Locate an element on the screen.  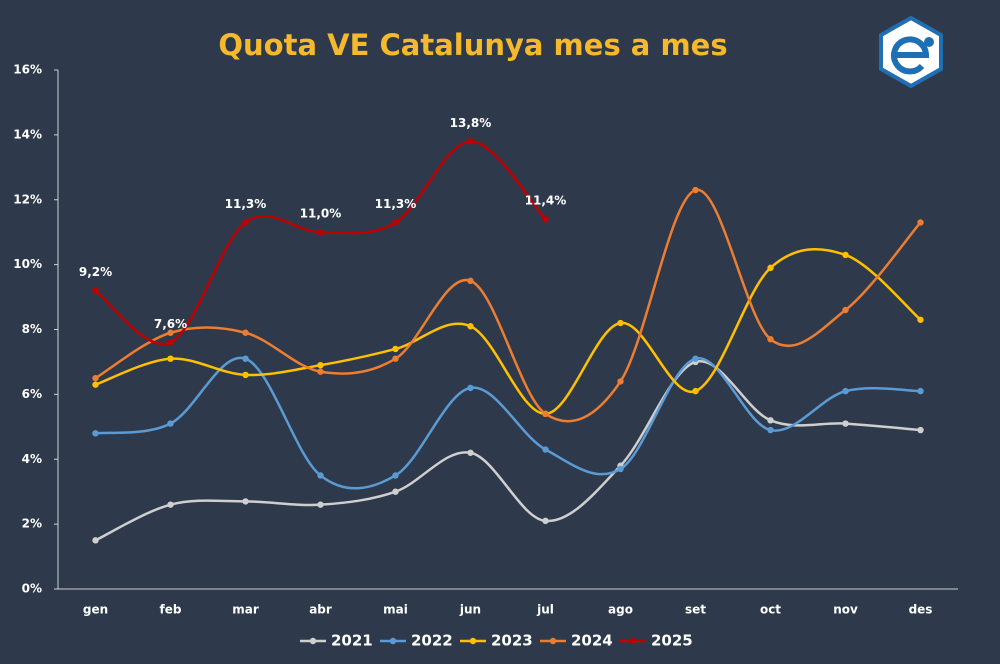
y-tick-label: 8% is located at coordinates (32, 329).